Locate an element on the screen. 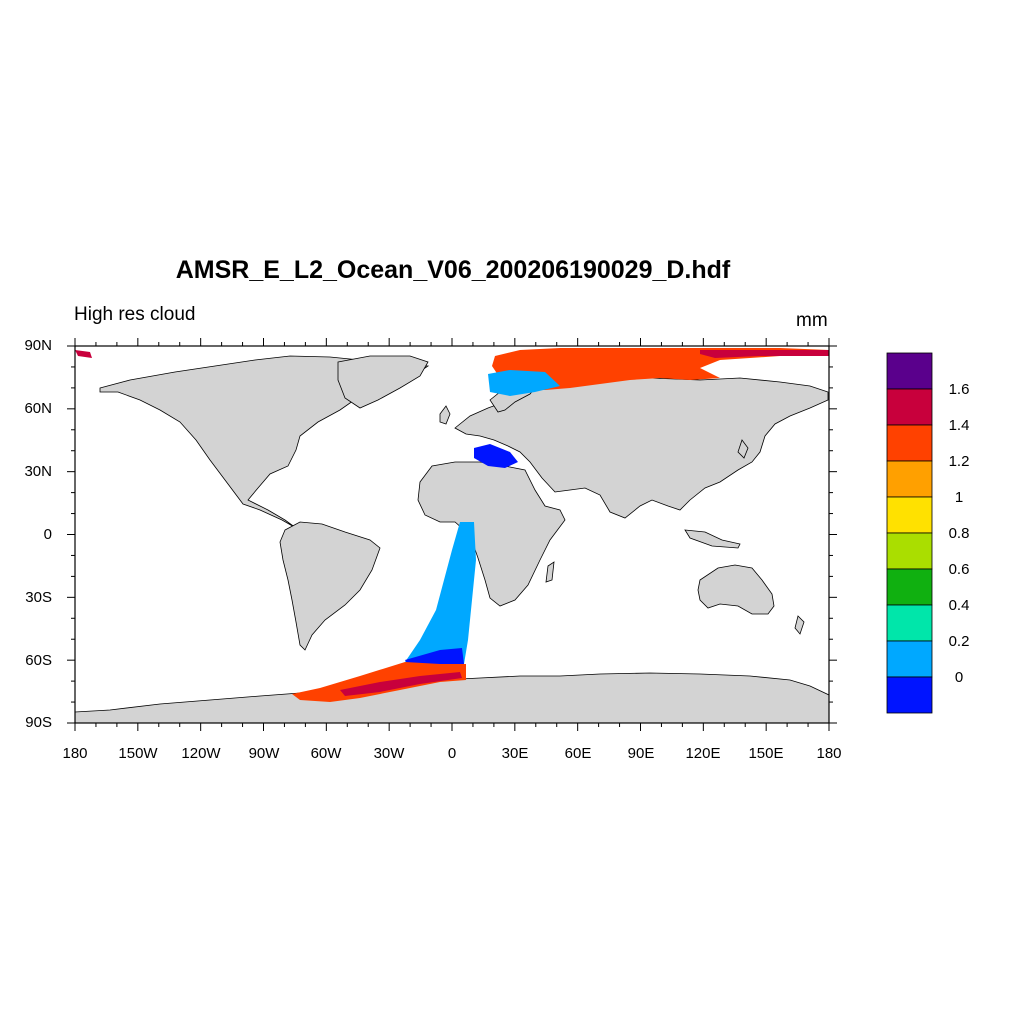 This screenshot has height=1024, width=1024. colorbar is located at coordinates (909, 533).